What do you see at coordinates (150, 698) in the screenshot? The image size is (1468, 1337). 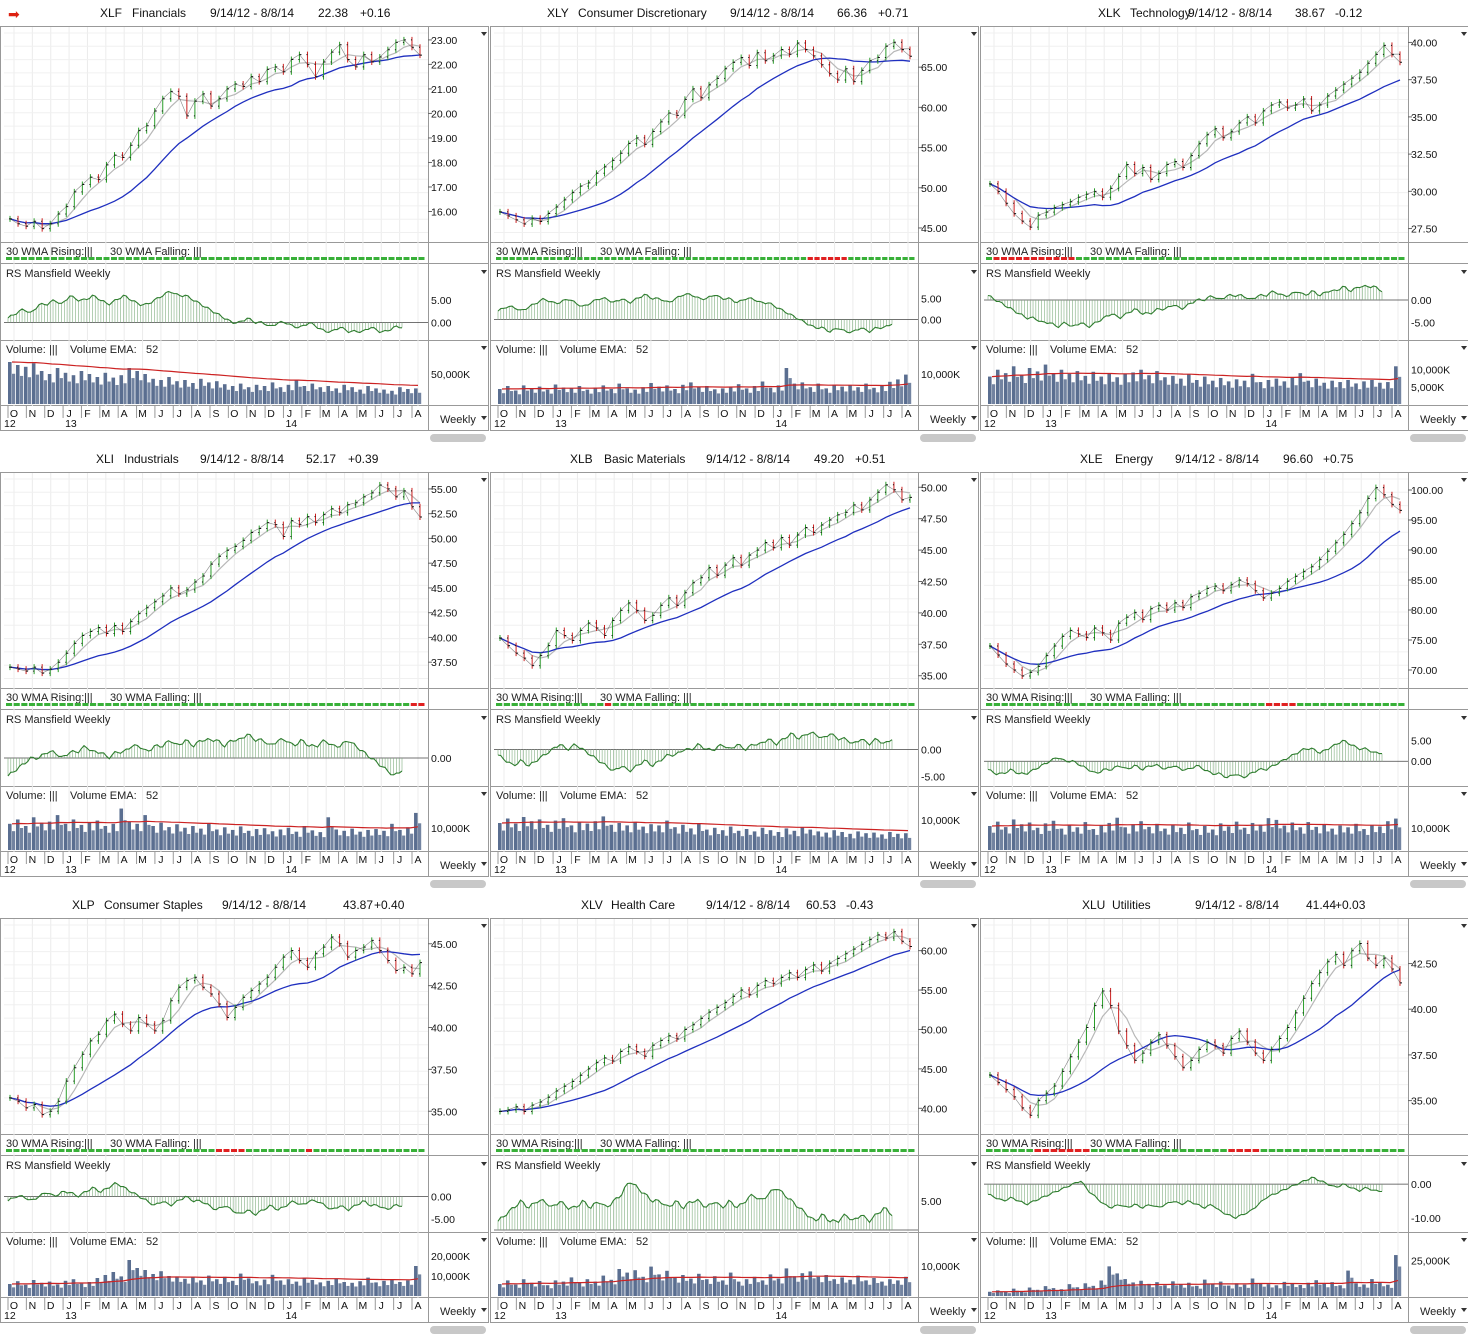 I see `wma-falling-label: 30 WMA Falling:` at bounding box center [150, 698].